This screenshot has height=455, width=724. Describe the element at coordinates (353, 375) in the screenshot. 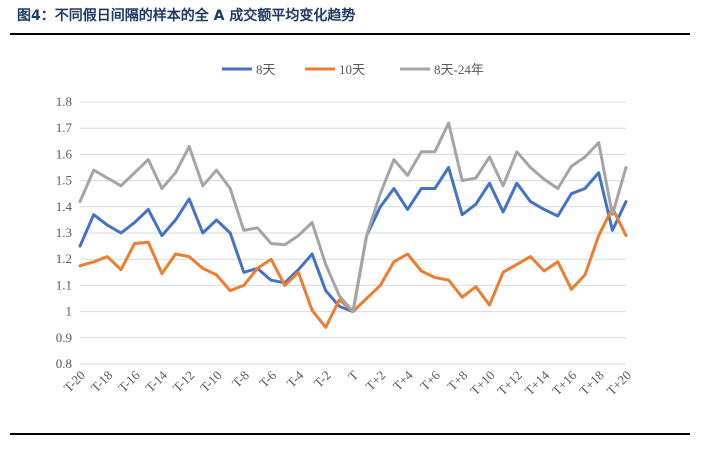

I see `x-tick-label: T` at that location.